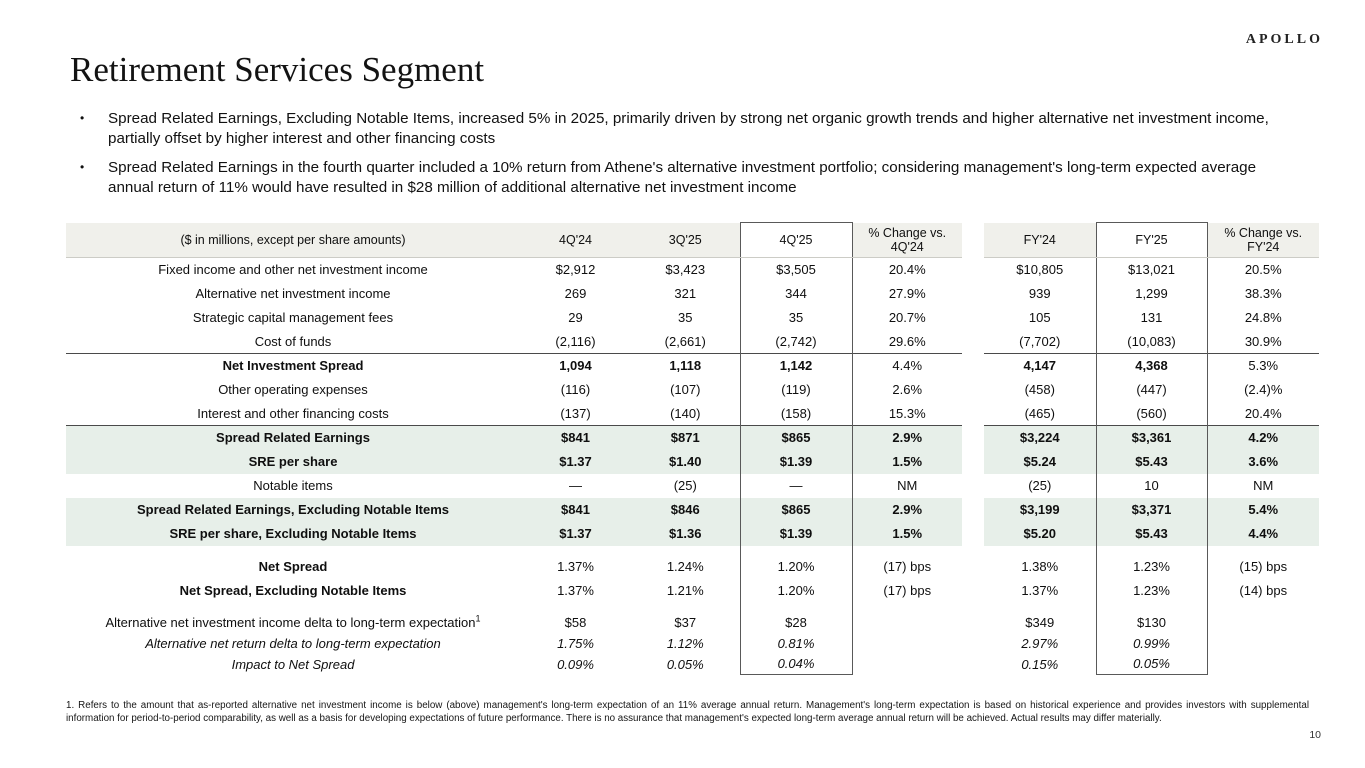 The height and width of the screenshot is (768, 1365). Describe the element at coordinates (685, 664) in the screenshot. I see `value-cell: 0.05%` at that location.